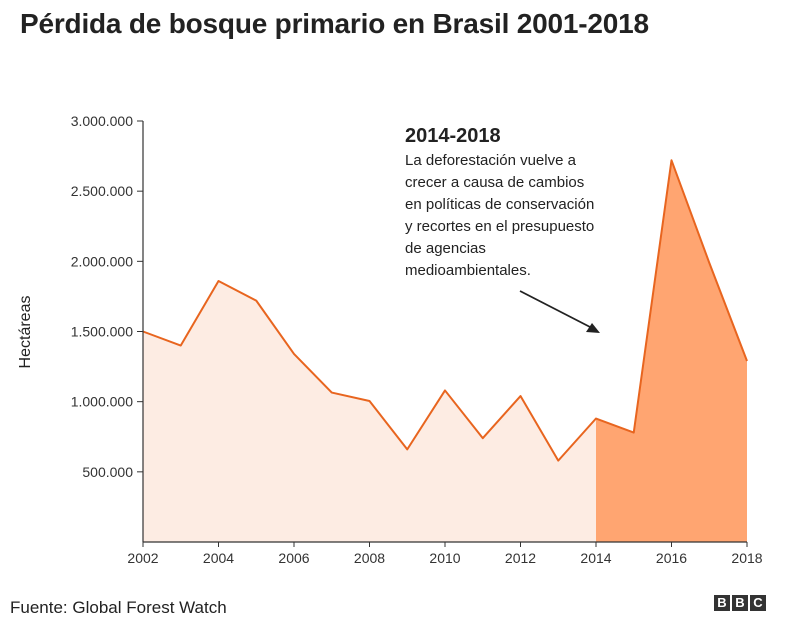 The width and height of the screenshot is (788, 631). Describe the element at coordinates (102, 261) in the screenshot. I see `y-tick-label: 2.000.000` at that location.